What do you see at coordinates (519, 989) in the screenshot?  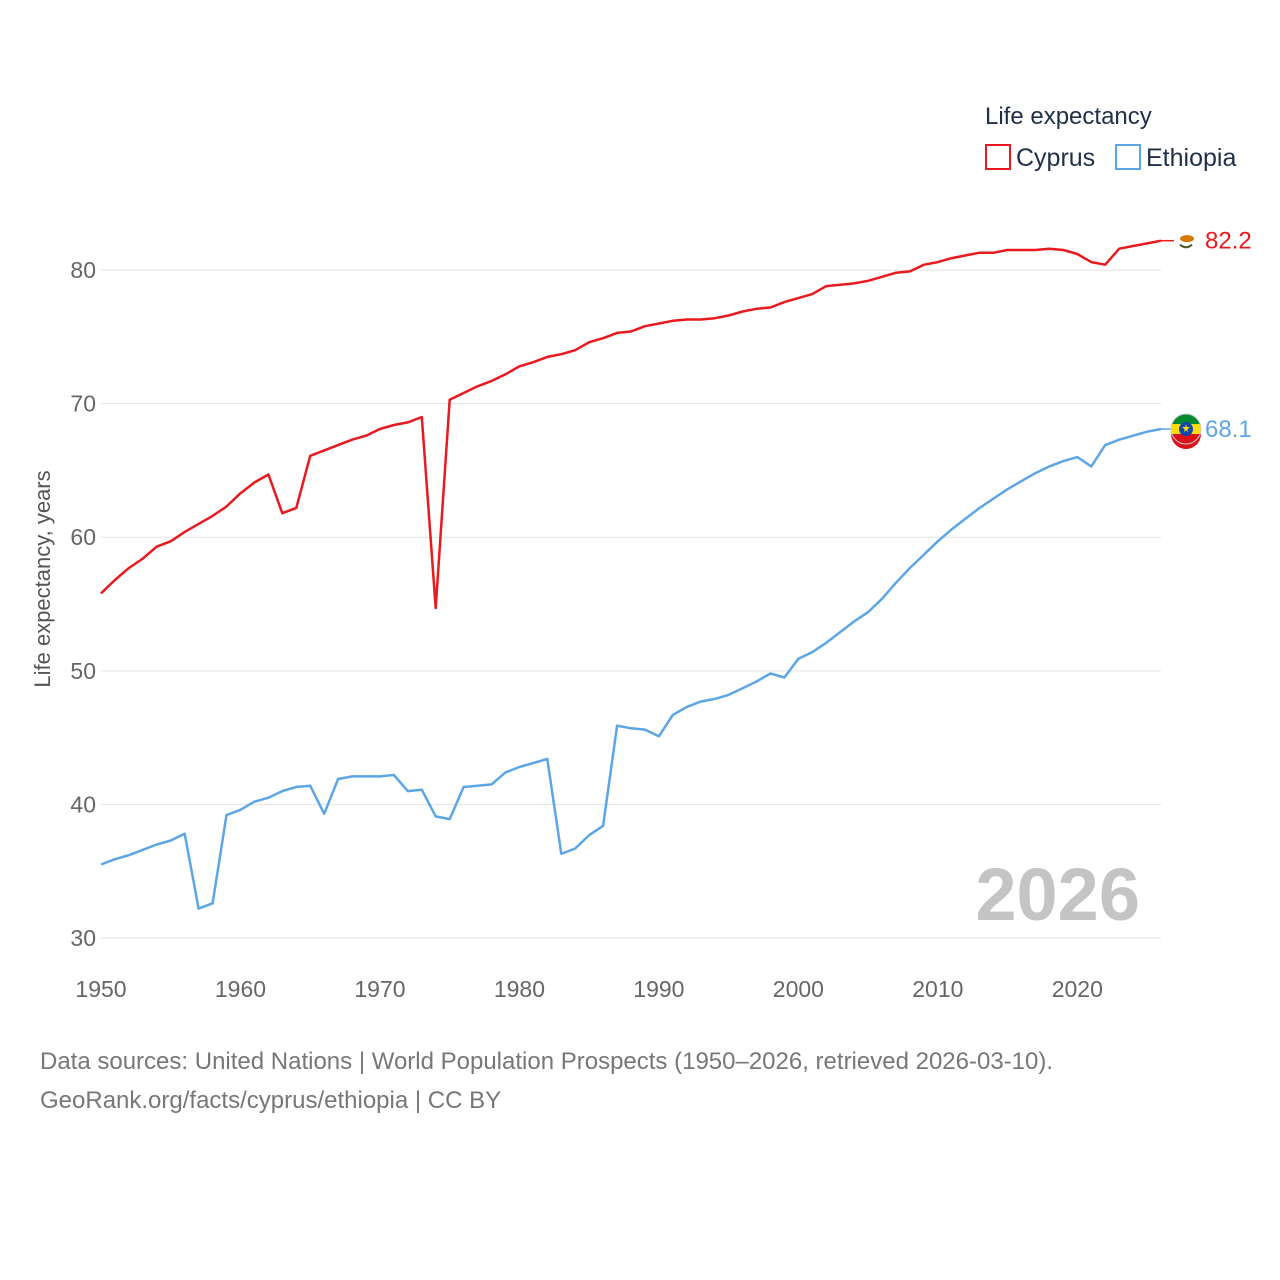 I see `x-tick-label-1980: 1980` at bounding box center [519, 989].